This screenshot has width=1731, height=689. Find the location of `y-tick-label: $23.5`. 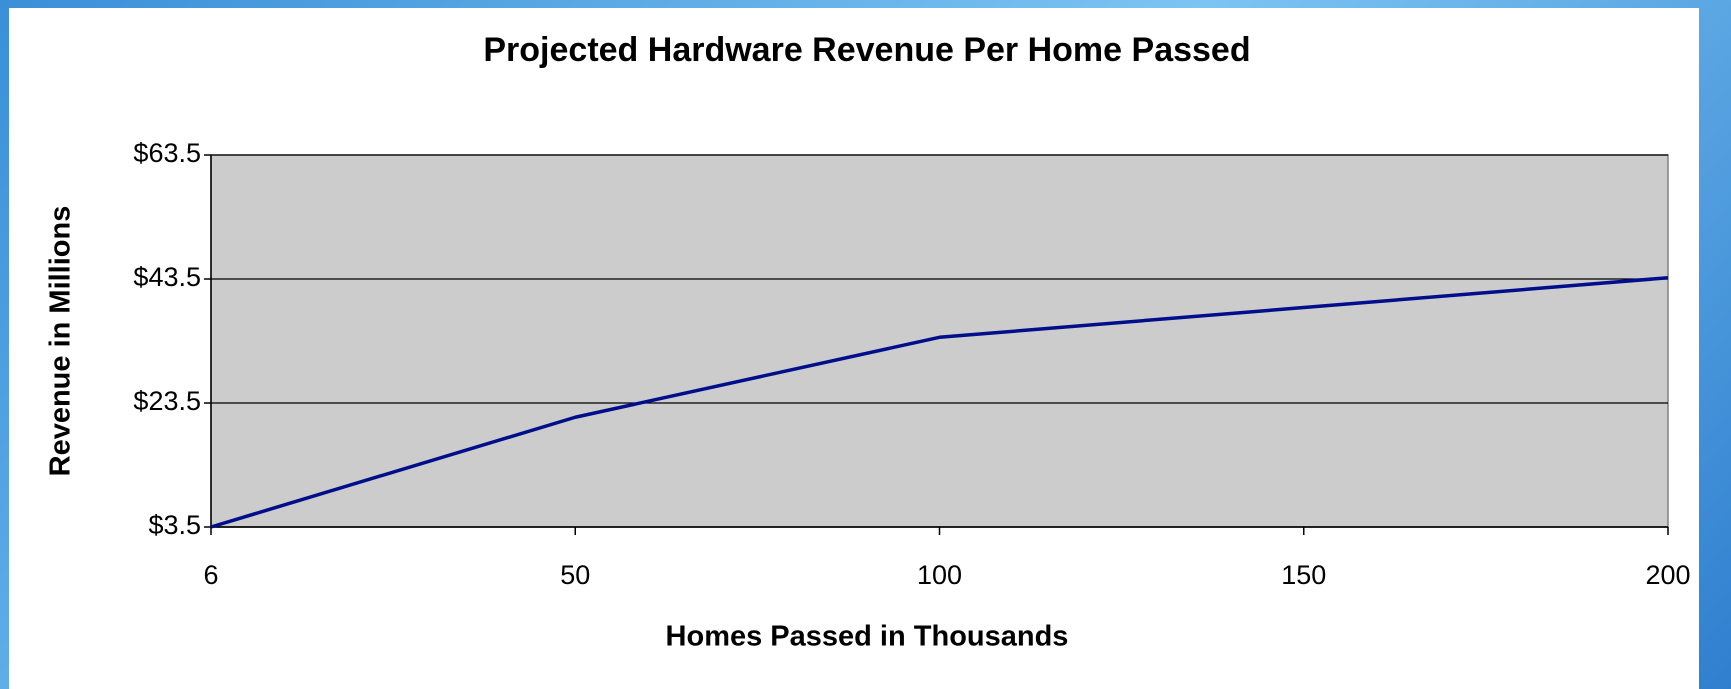

y-tick-label: $23.5 is located at coordinates (167, 401).